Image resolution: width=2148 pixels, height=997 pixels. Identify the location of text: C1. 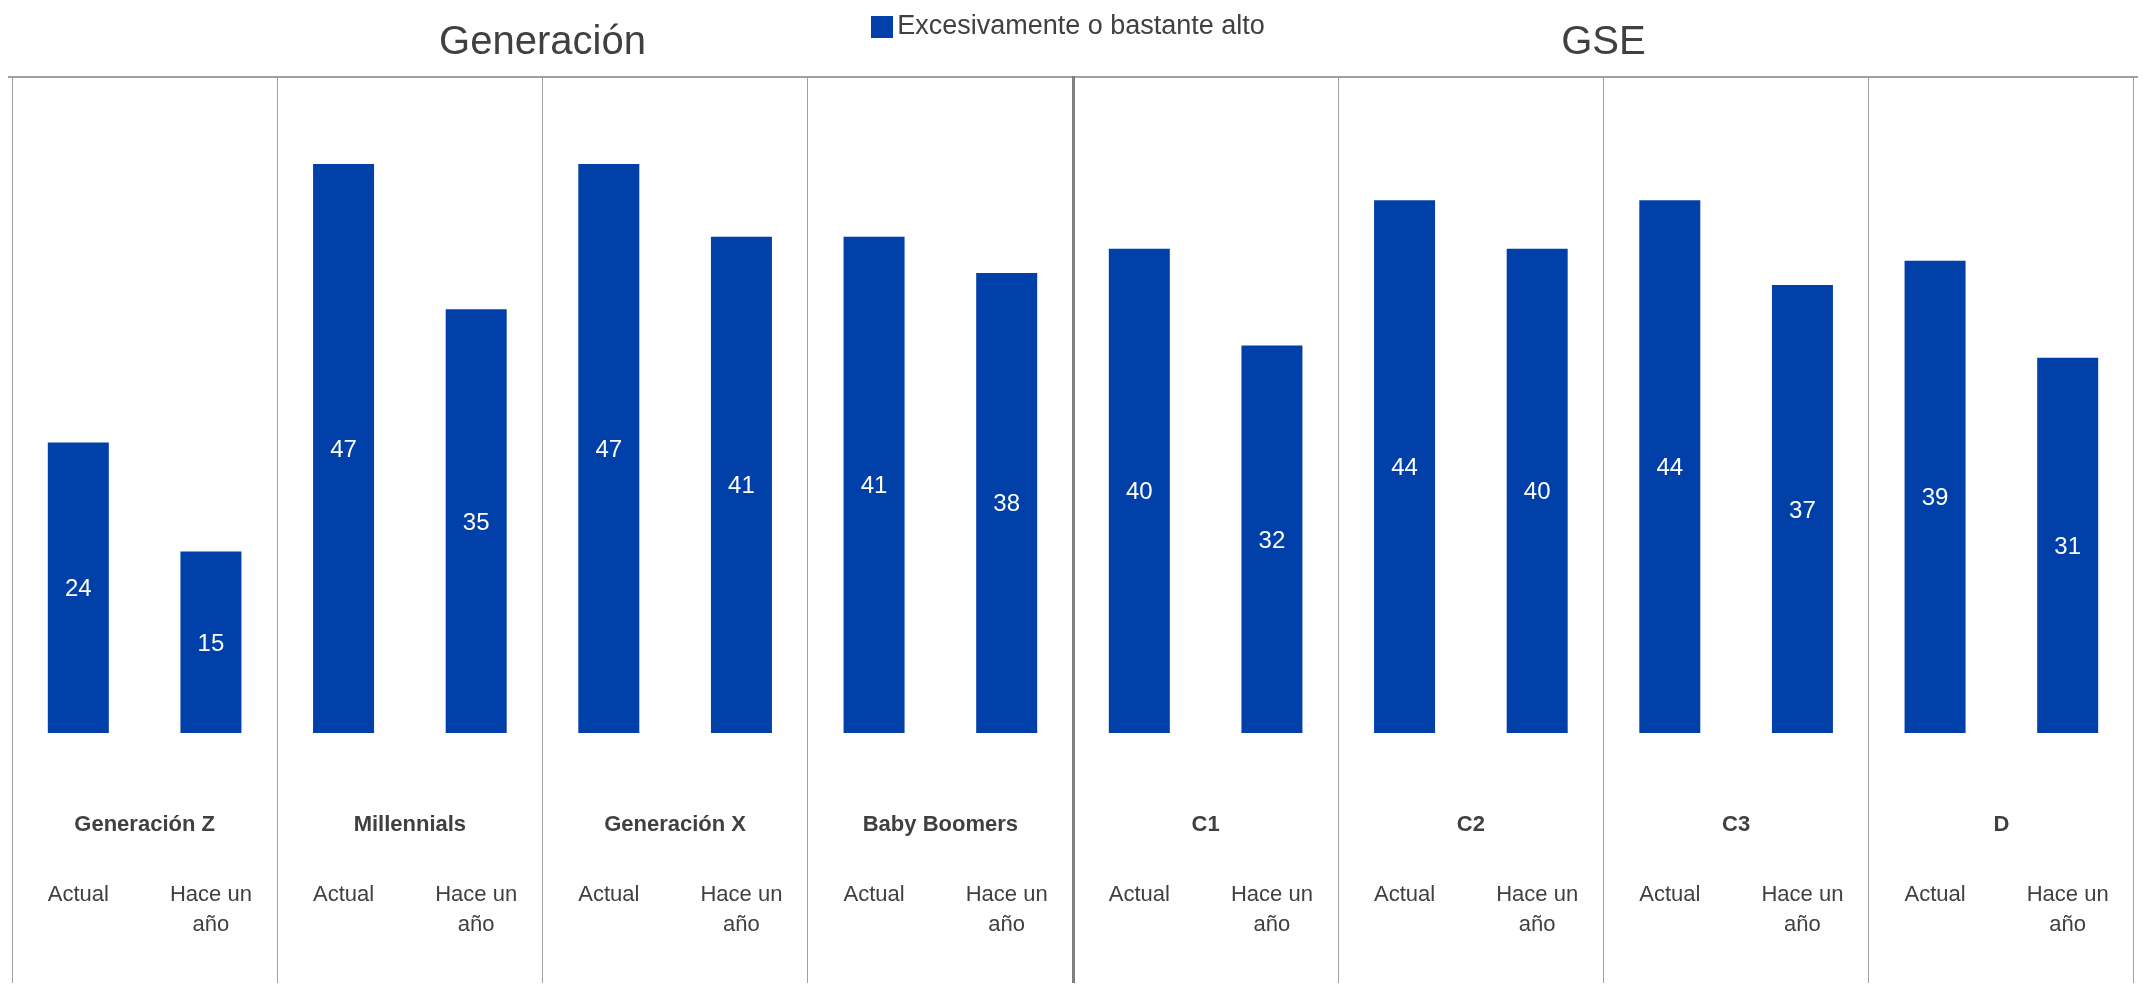
(1205, 823).